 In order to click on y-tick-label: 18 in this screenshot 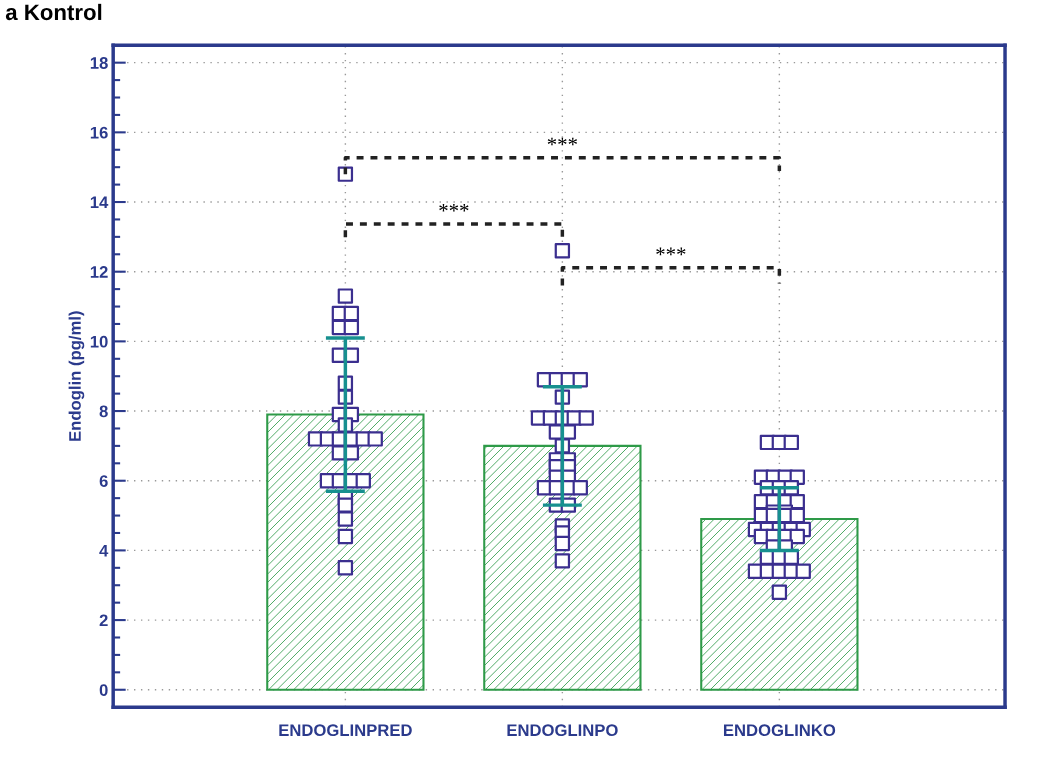, I will do `click(99, 63)`.